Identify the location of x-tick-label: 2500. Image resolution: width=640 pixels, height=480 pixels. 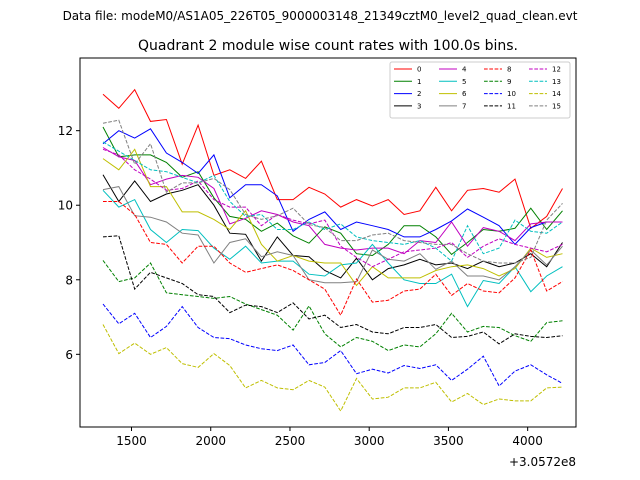
(290, 441).